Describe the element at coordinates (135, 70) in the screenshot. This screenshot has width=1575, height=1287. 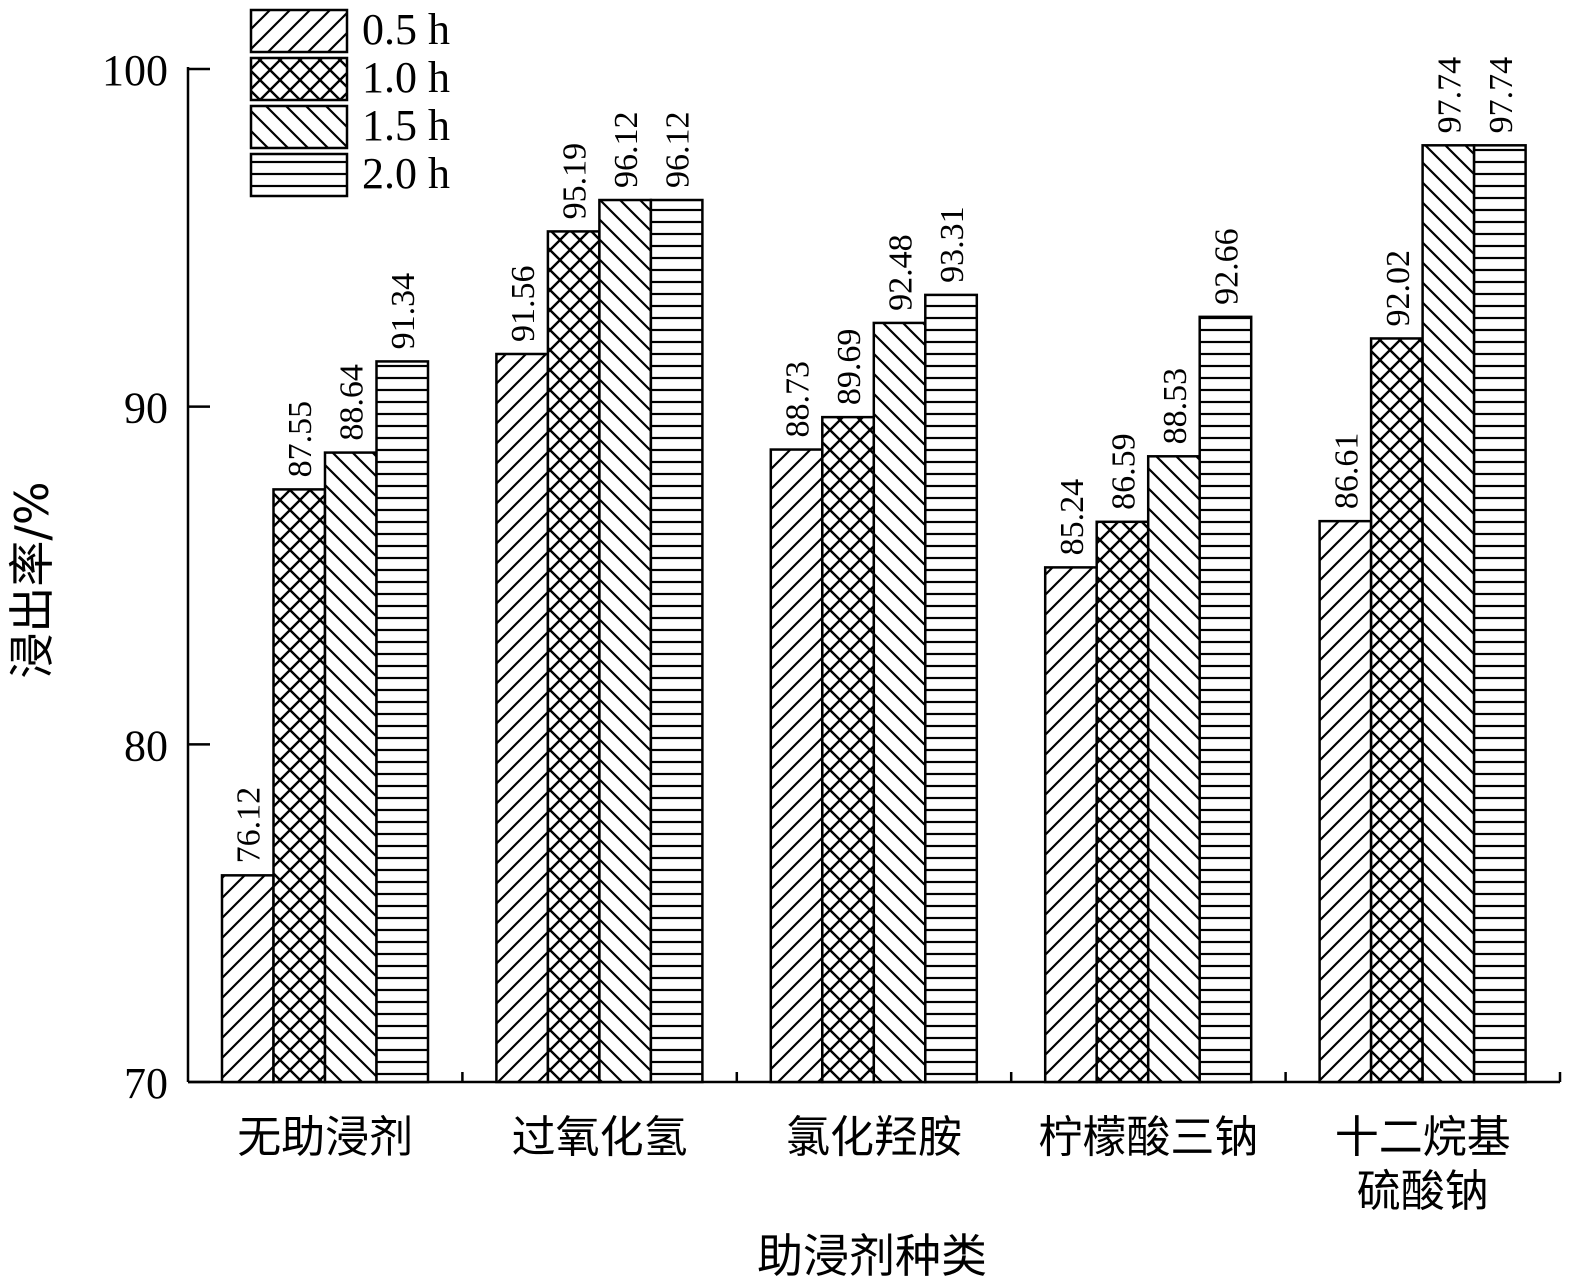
I see `y-tick-label: 100` at that location.